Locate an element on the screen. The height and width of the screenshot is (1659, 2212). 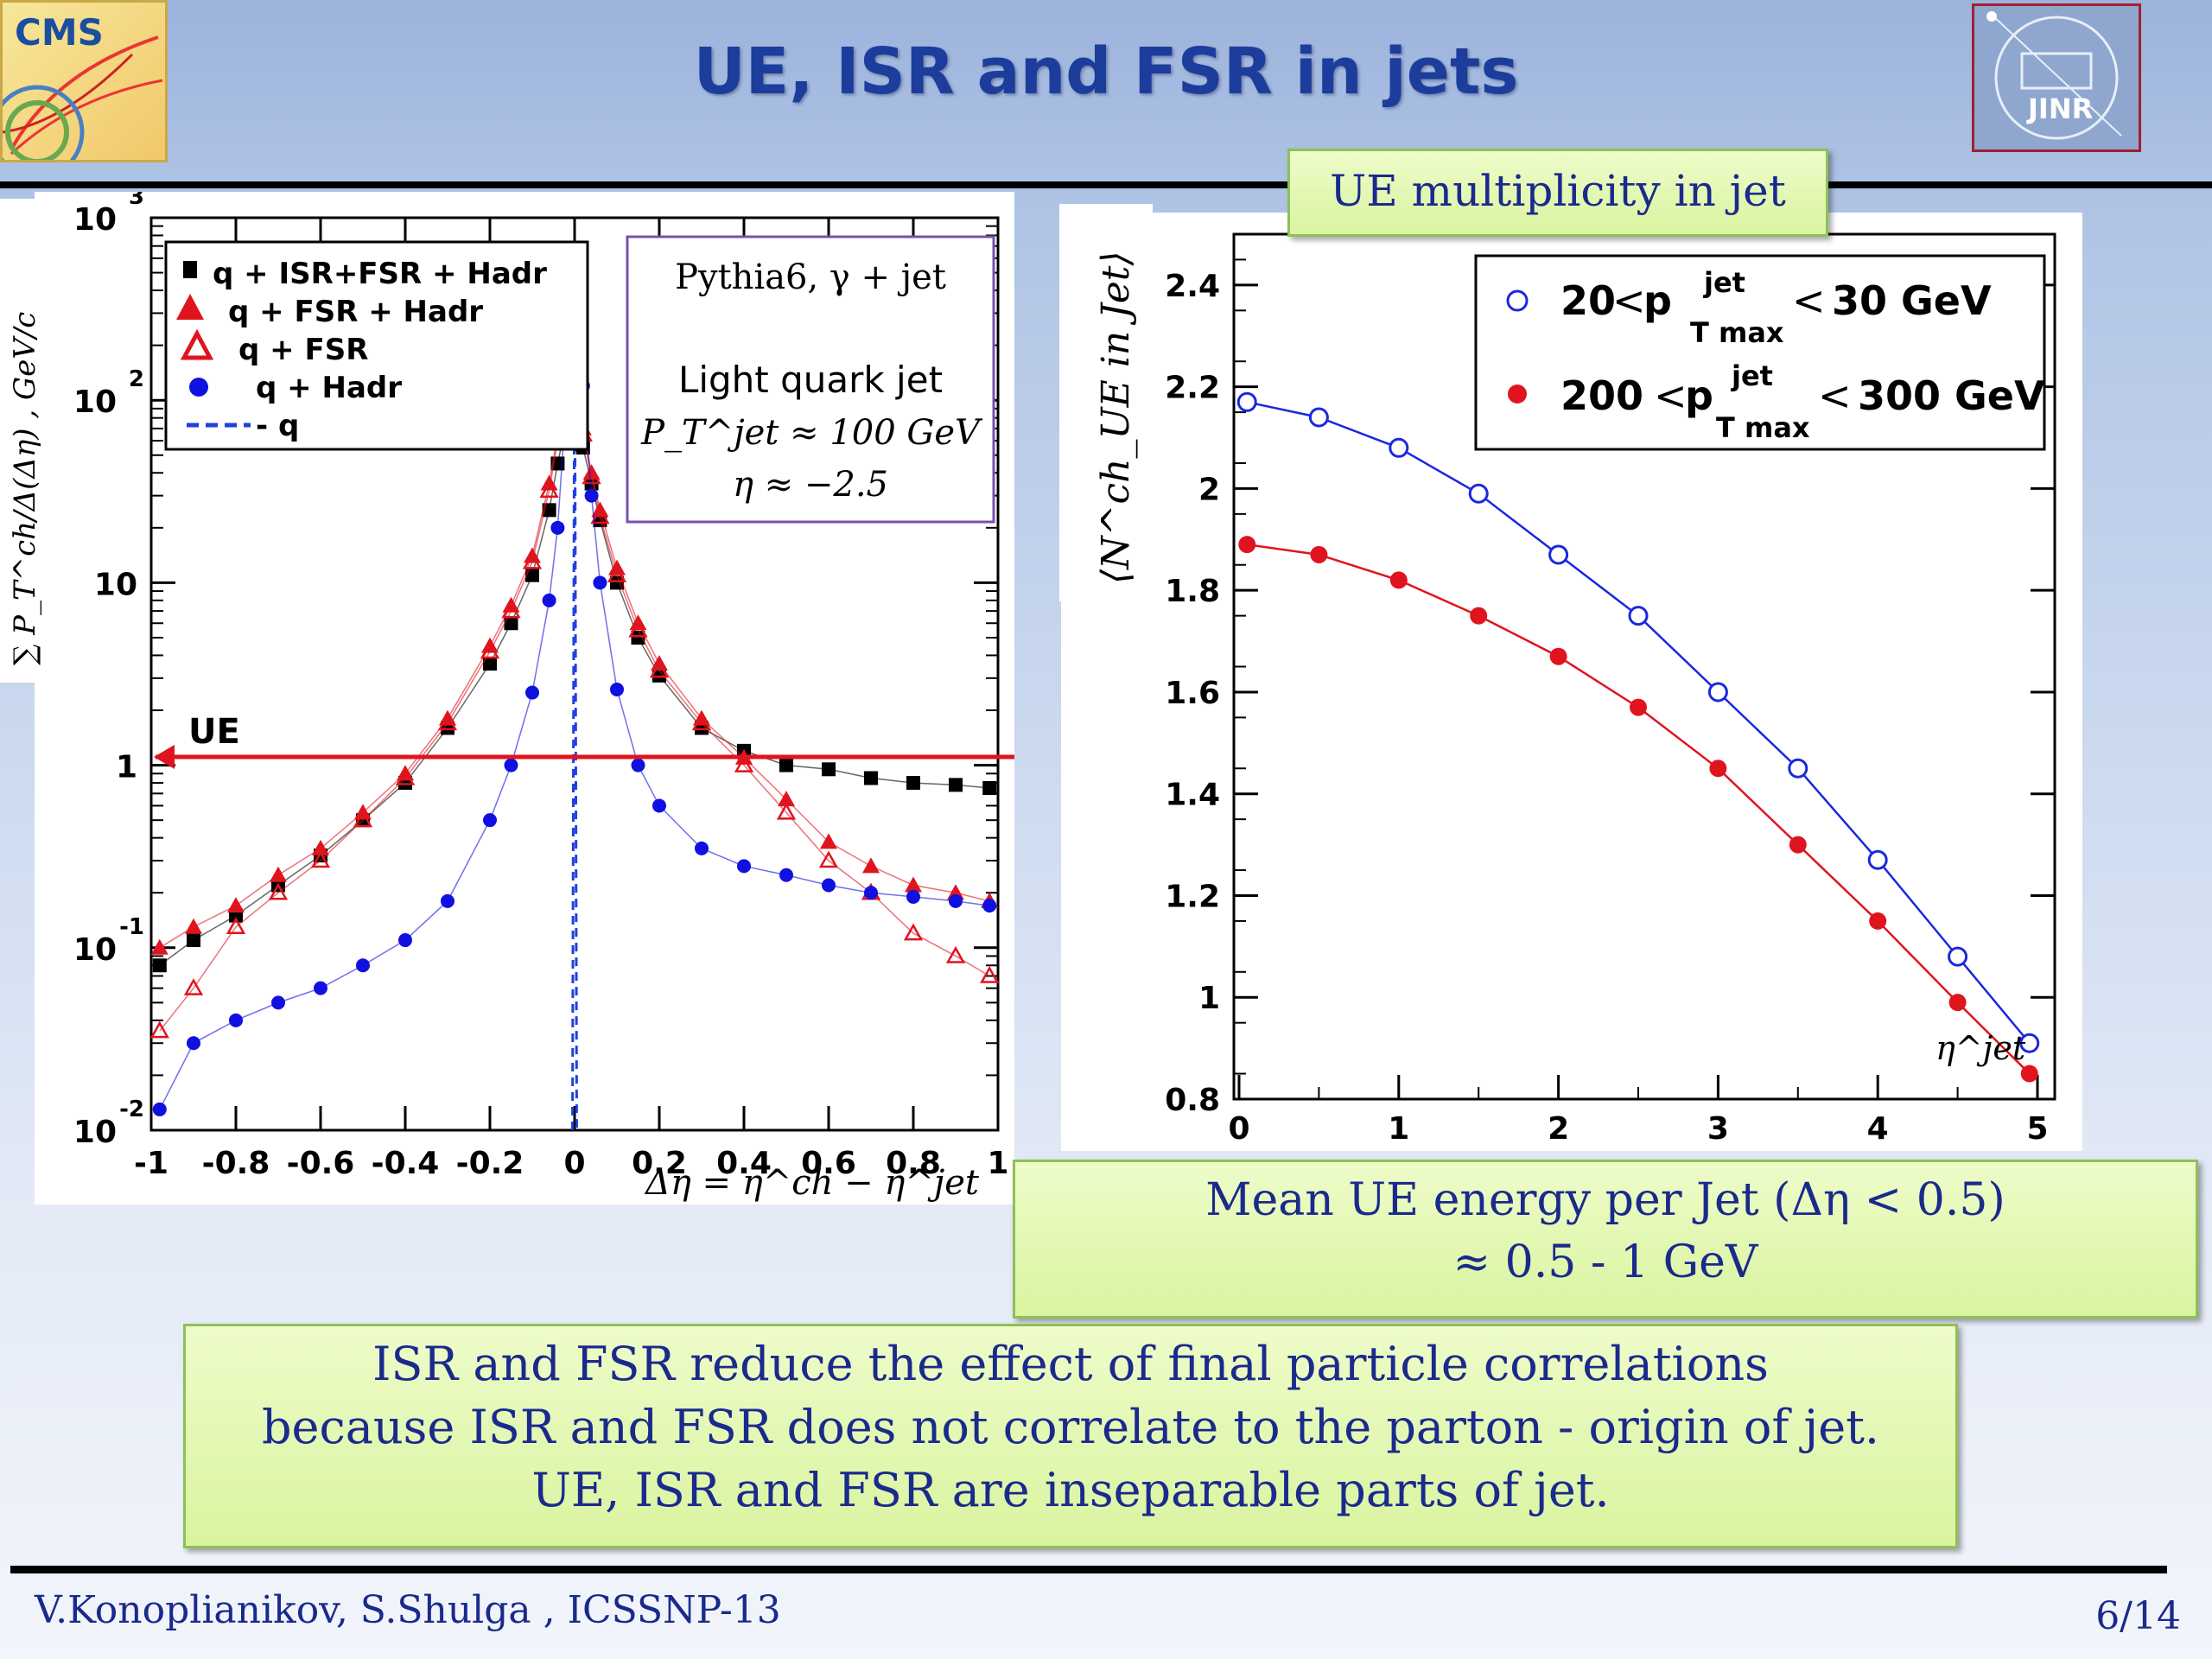
right-chart-ylabel-box: ⟨N^ch_UE in Jet⟩ is located at coordinates (1106, 402).